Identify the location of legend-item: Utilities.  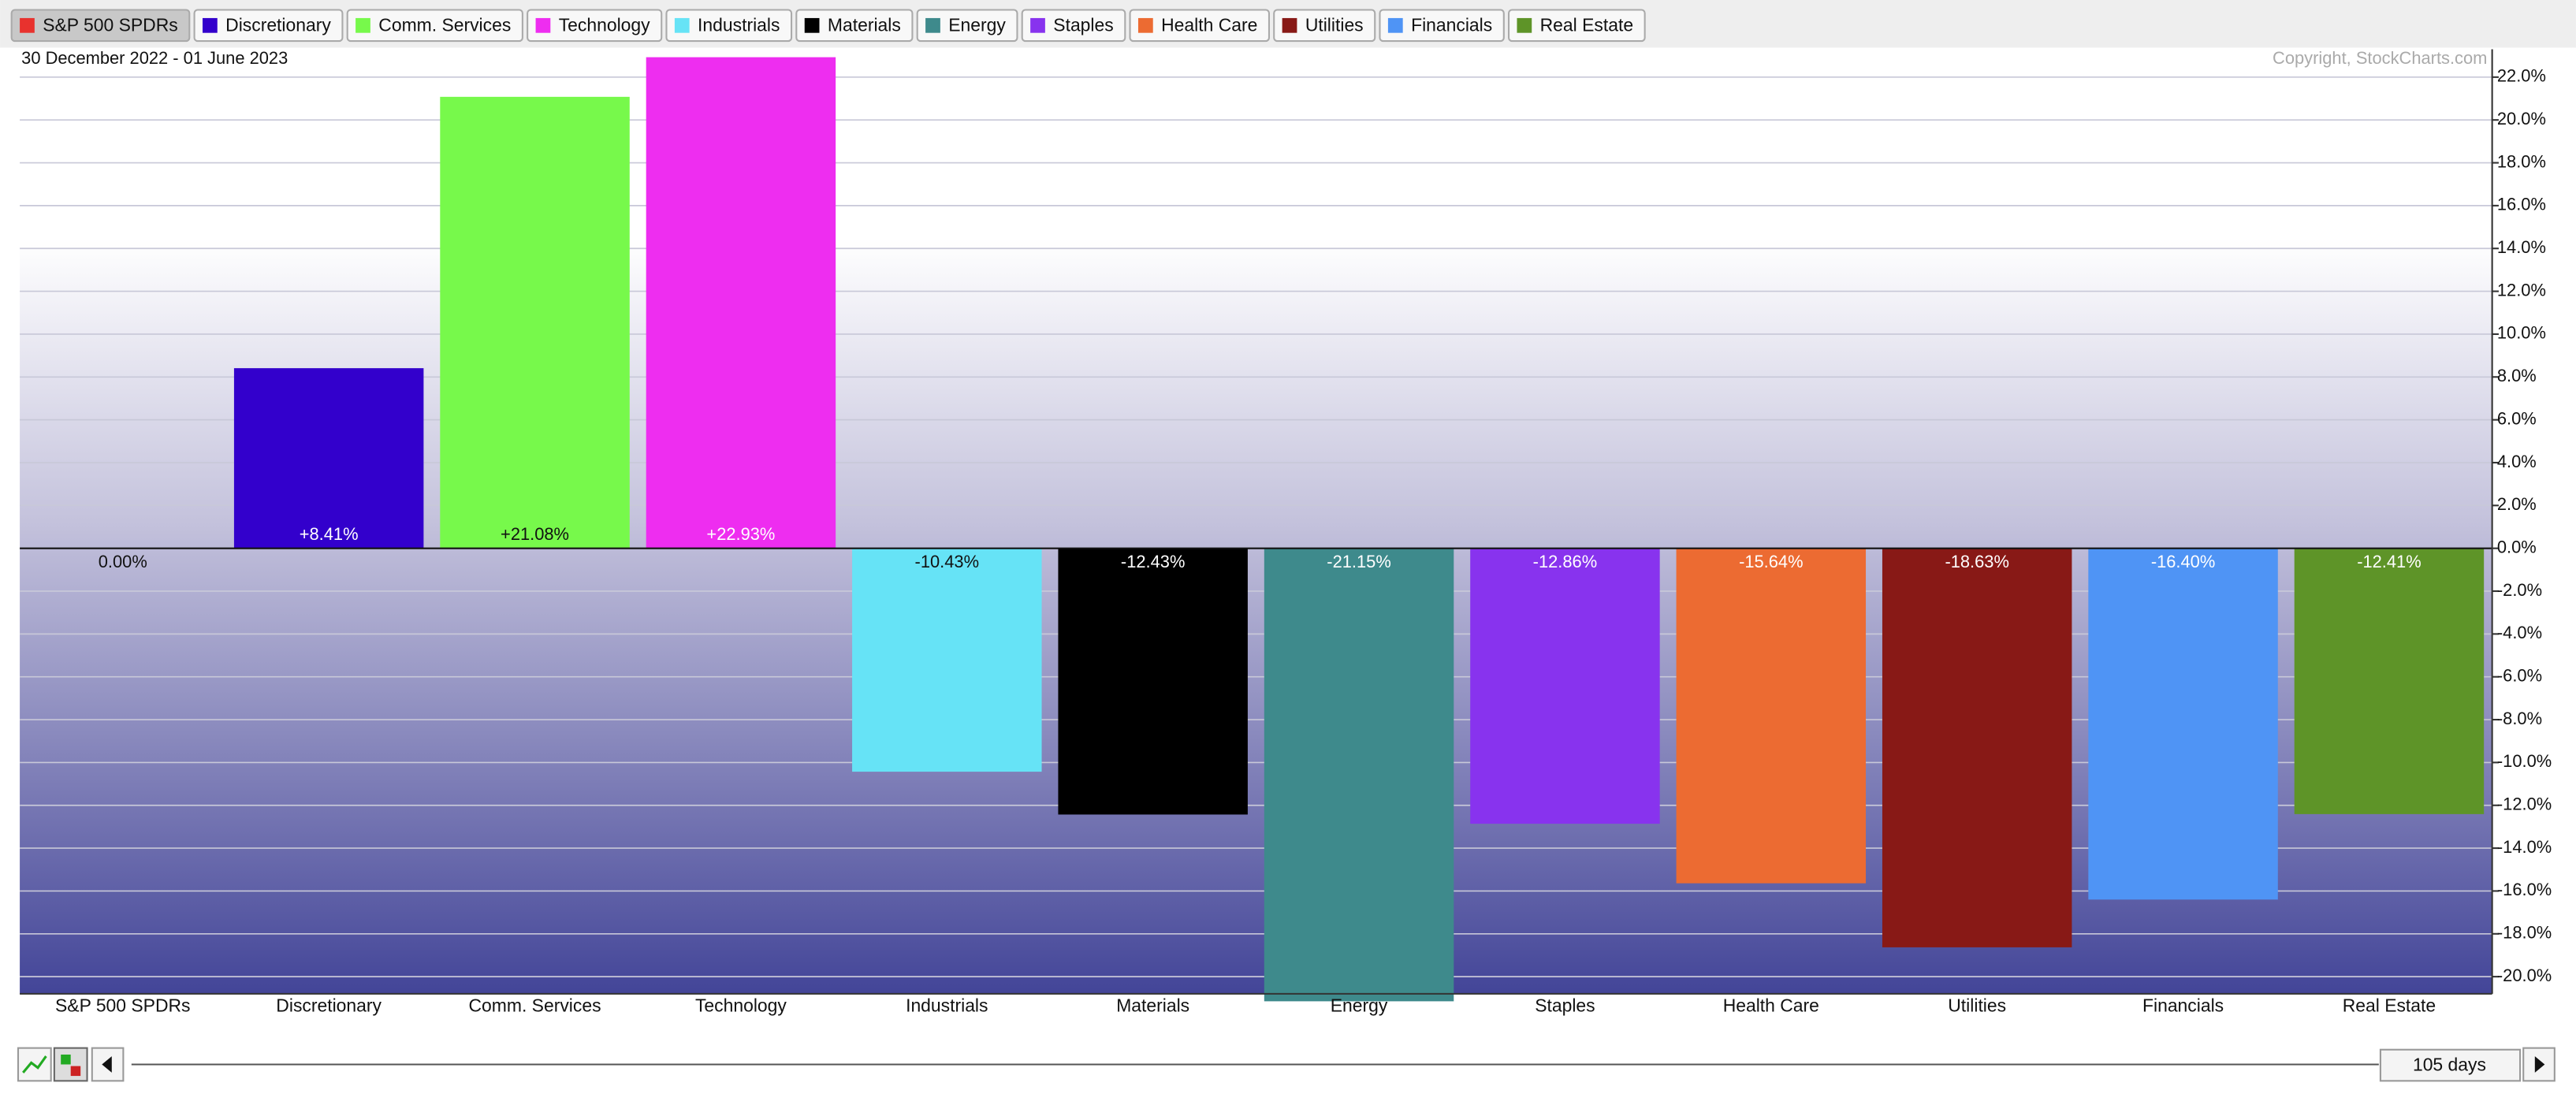
(1324, 26).